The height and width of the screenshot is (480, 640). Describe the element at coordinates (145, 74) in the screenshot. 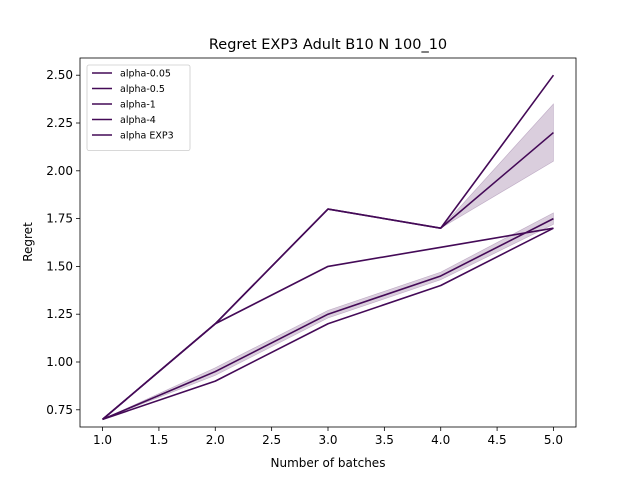

I see `legend-label: alpha-0.05` at that location.